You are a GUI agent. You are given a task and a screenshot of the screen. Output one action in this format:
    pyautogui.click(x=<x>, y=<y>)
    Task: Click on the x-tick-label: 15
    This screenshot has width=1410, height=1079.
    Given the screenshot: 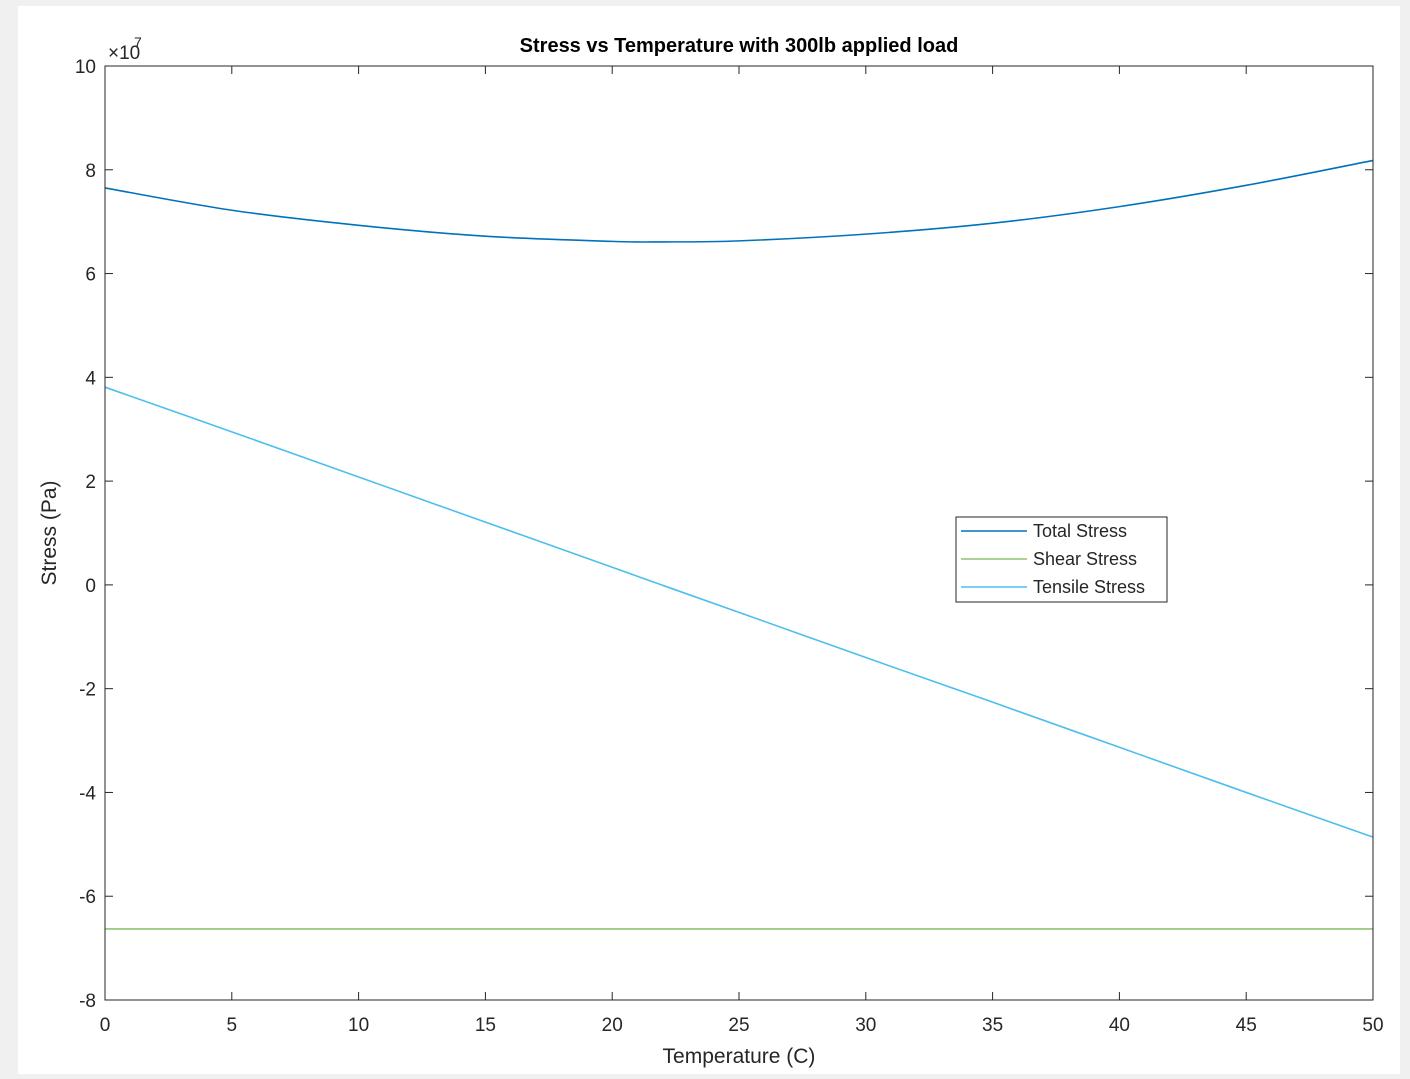 What is the action you would take?
    pyautogui.click(x=485, y=1025)
    